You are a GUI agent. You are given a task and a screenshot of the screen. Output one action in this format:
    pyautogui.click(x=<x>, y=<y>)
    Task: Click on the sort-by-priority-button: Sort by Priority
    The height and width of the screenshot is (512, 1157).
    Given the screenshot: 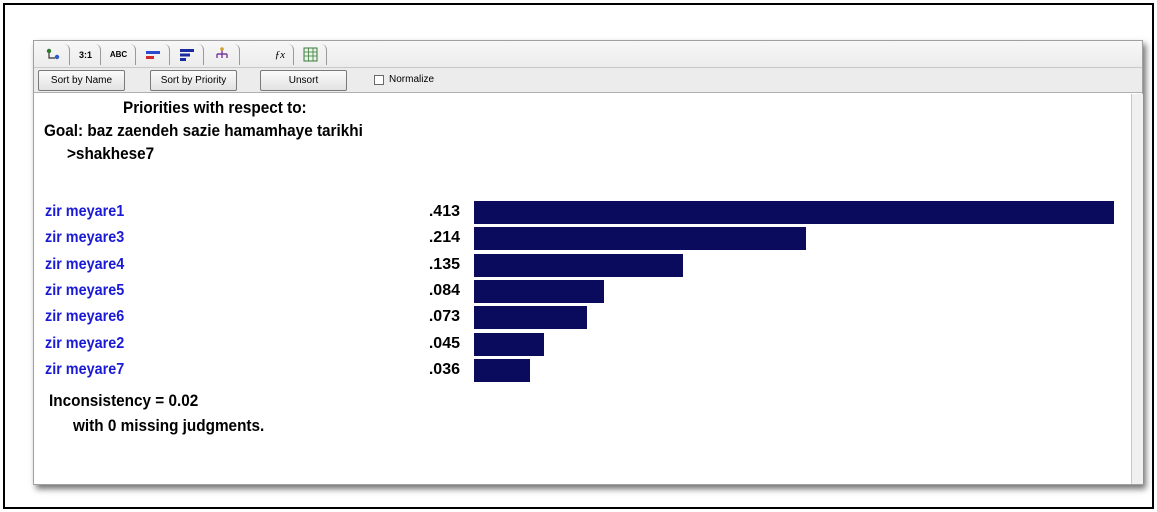 What is the action you would take?
    pyautogui.click(x=193, y=80)
    